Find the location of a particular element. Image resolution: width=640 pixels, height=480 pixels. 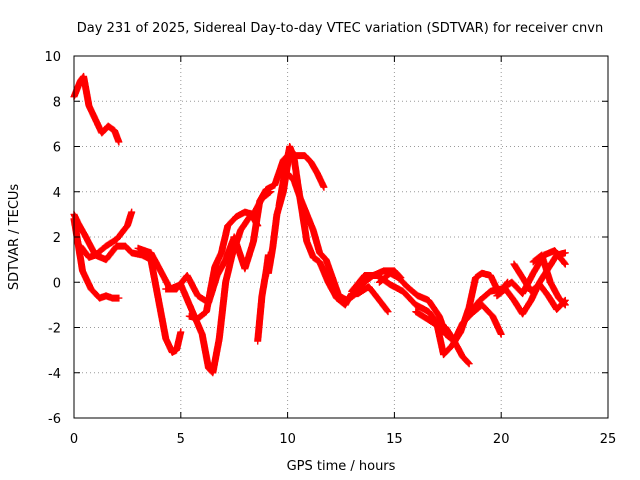

x-tick-label: 10 is located at coordinates (287, 439).